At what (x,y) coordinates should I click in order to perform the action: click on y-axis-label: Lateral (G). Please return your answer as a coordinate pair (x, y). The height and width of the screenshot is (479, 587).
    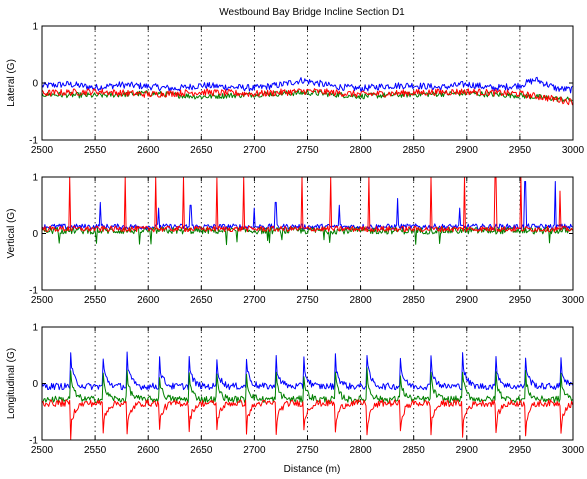
    Looking at the image, I should click on (11, 83).